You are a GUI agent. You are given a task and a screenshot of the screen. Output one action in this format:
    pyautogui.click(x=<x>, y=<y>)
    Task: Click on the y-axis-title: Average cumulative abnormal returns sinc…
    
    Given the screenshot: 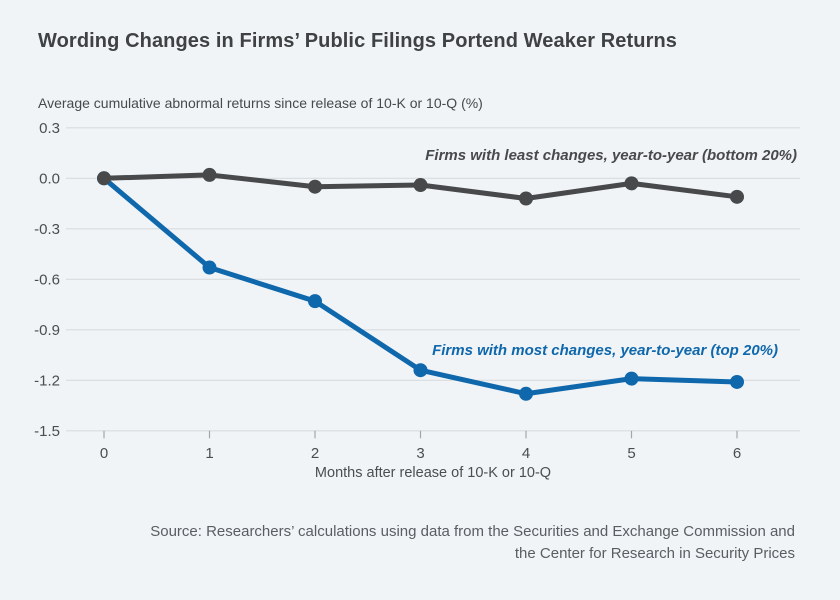 What is the action you would take?
    pyautogui.click(x=260, y=103)
    